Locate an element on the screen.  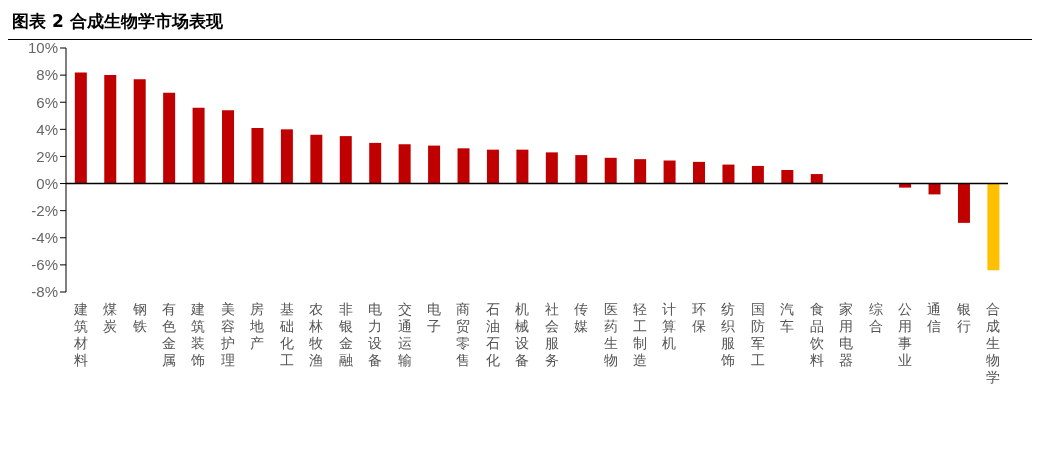
x-tick-label: 纺织服饰 is located at coordinates (728, 334).